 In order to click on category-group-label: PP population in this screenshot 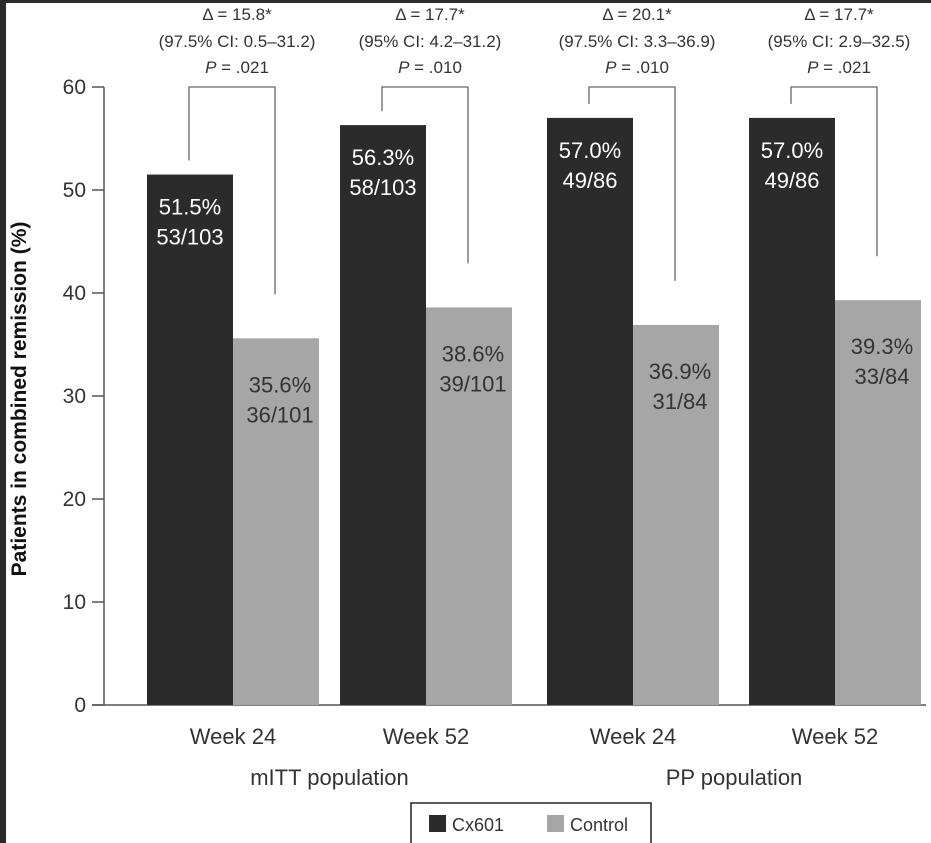, I will do `click(734, 777)`.